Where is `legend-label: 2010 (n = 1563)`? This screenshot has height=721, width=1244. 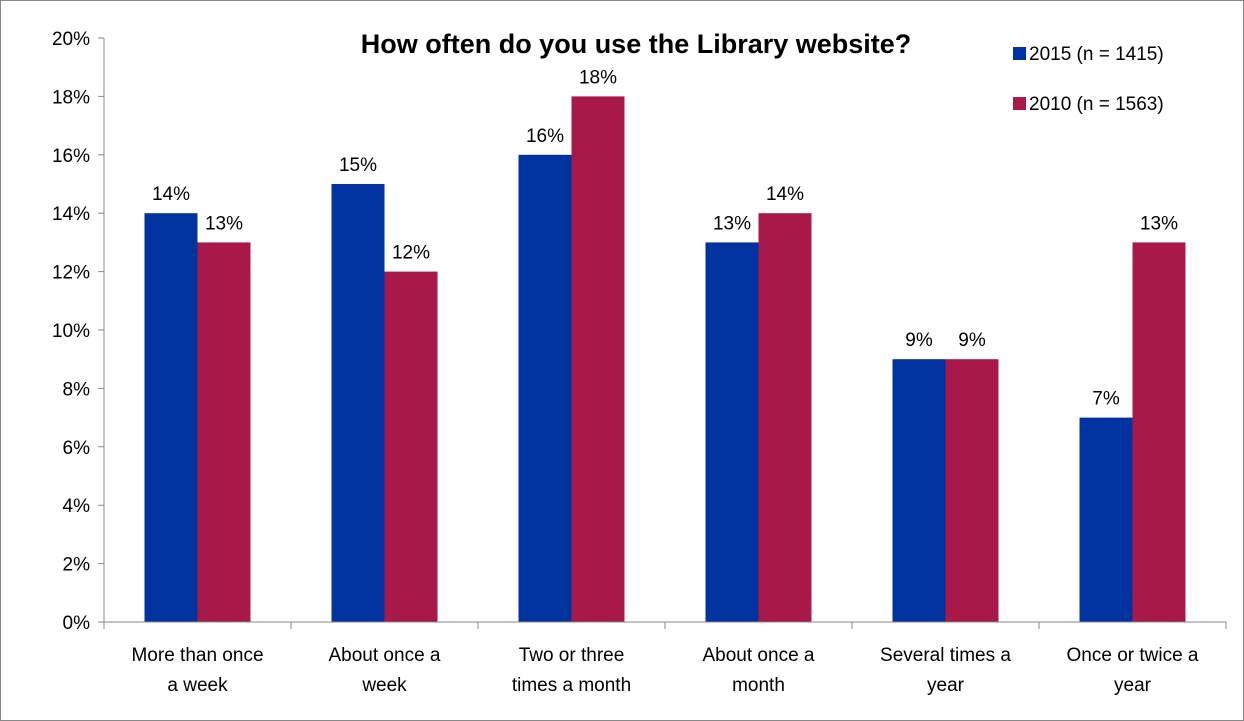 legend-label: 2010 (n = 1563) is located at coordinates (1096, 104).